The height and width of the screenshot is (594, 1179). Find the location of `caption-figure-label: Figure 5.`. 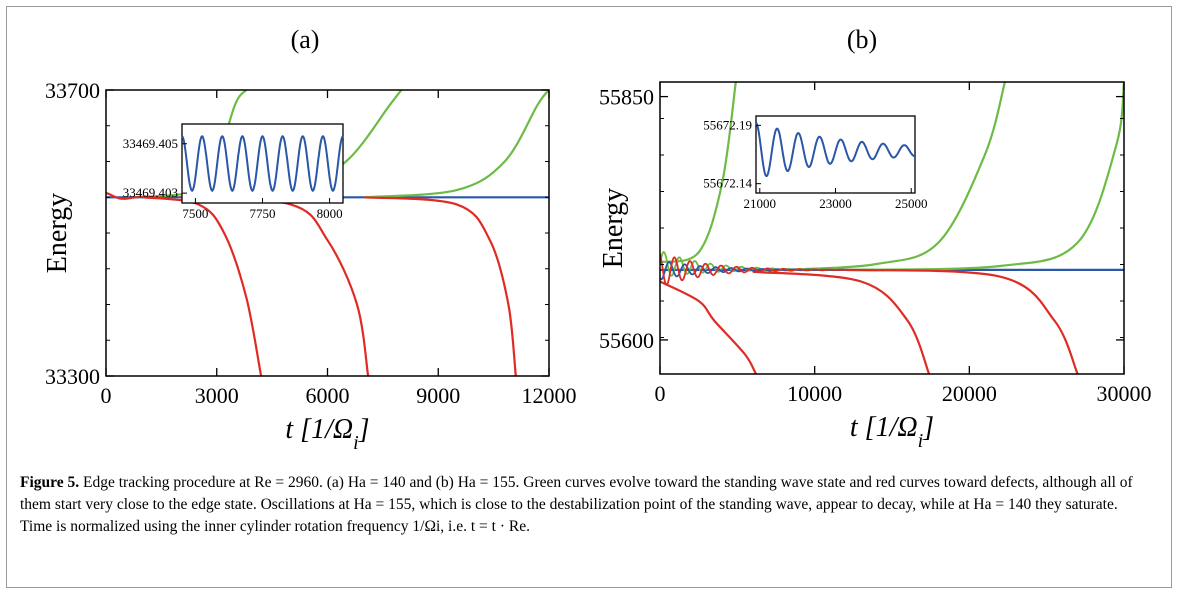

caption-figure-label: Figure 5. is located at coordinates (50, 482).